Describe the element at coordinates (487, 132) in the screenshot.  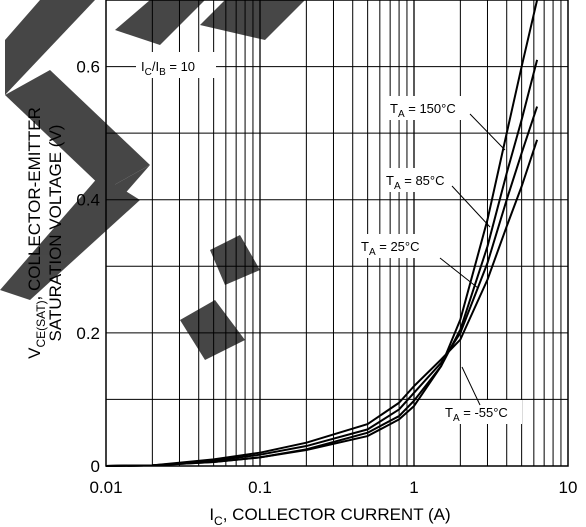
I see `series-label-150c-leader` at that location.